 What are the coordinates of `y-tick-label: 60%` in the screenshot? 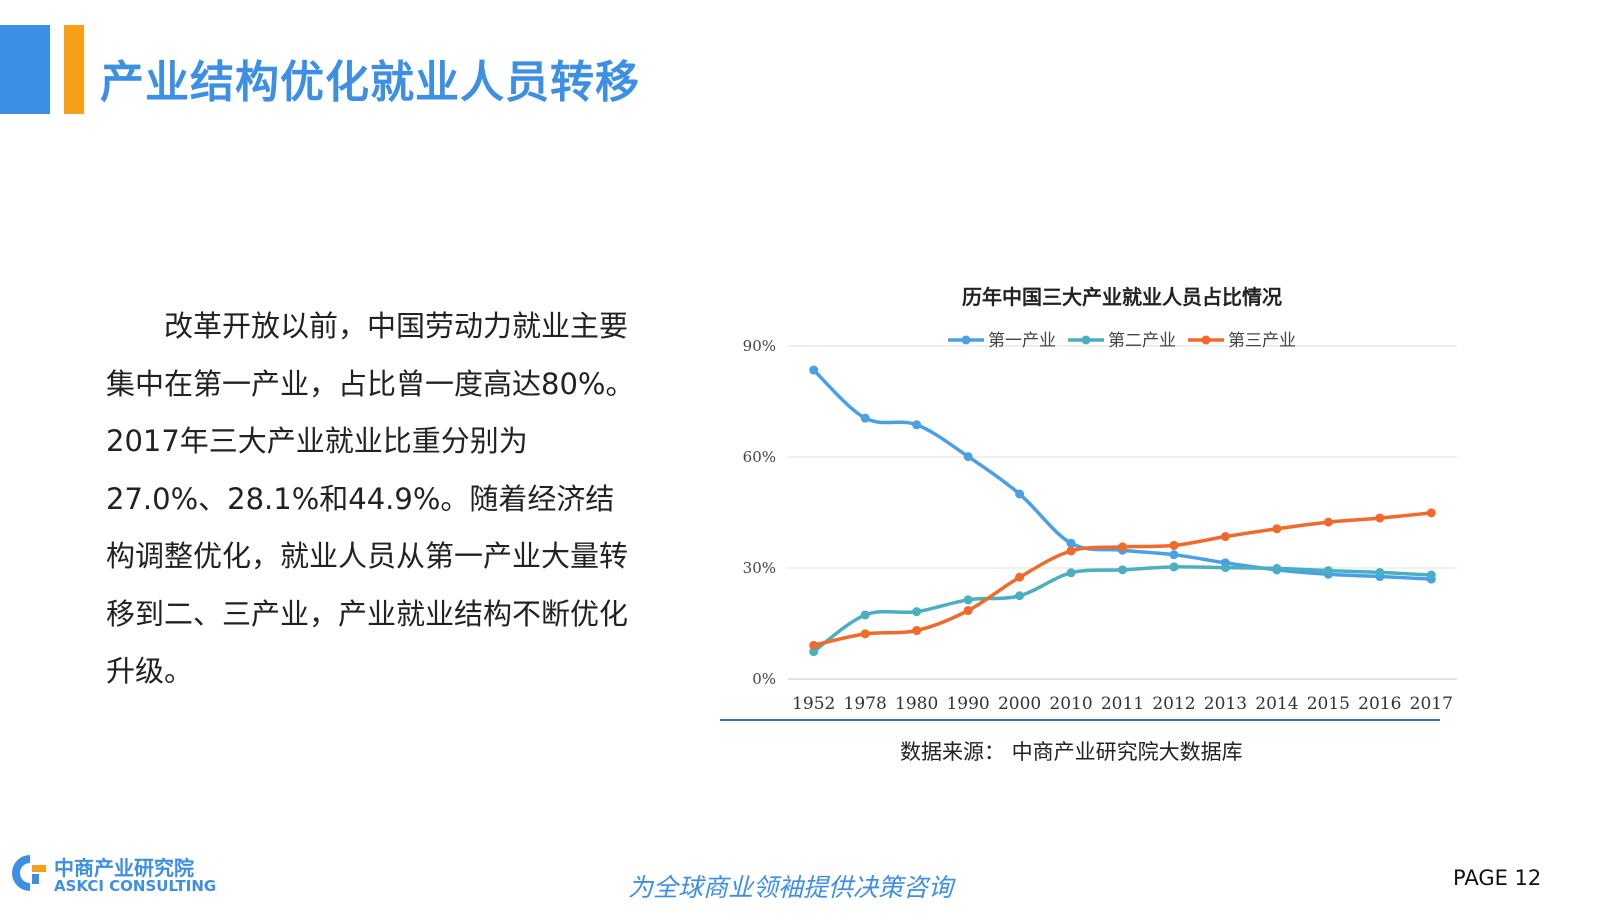 It's located at (759, 457).